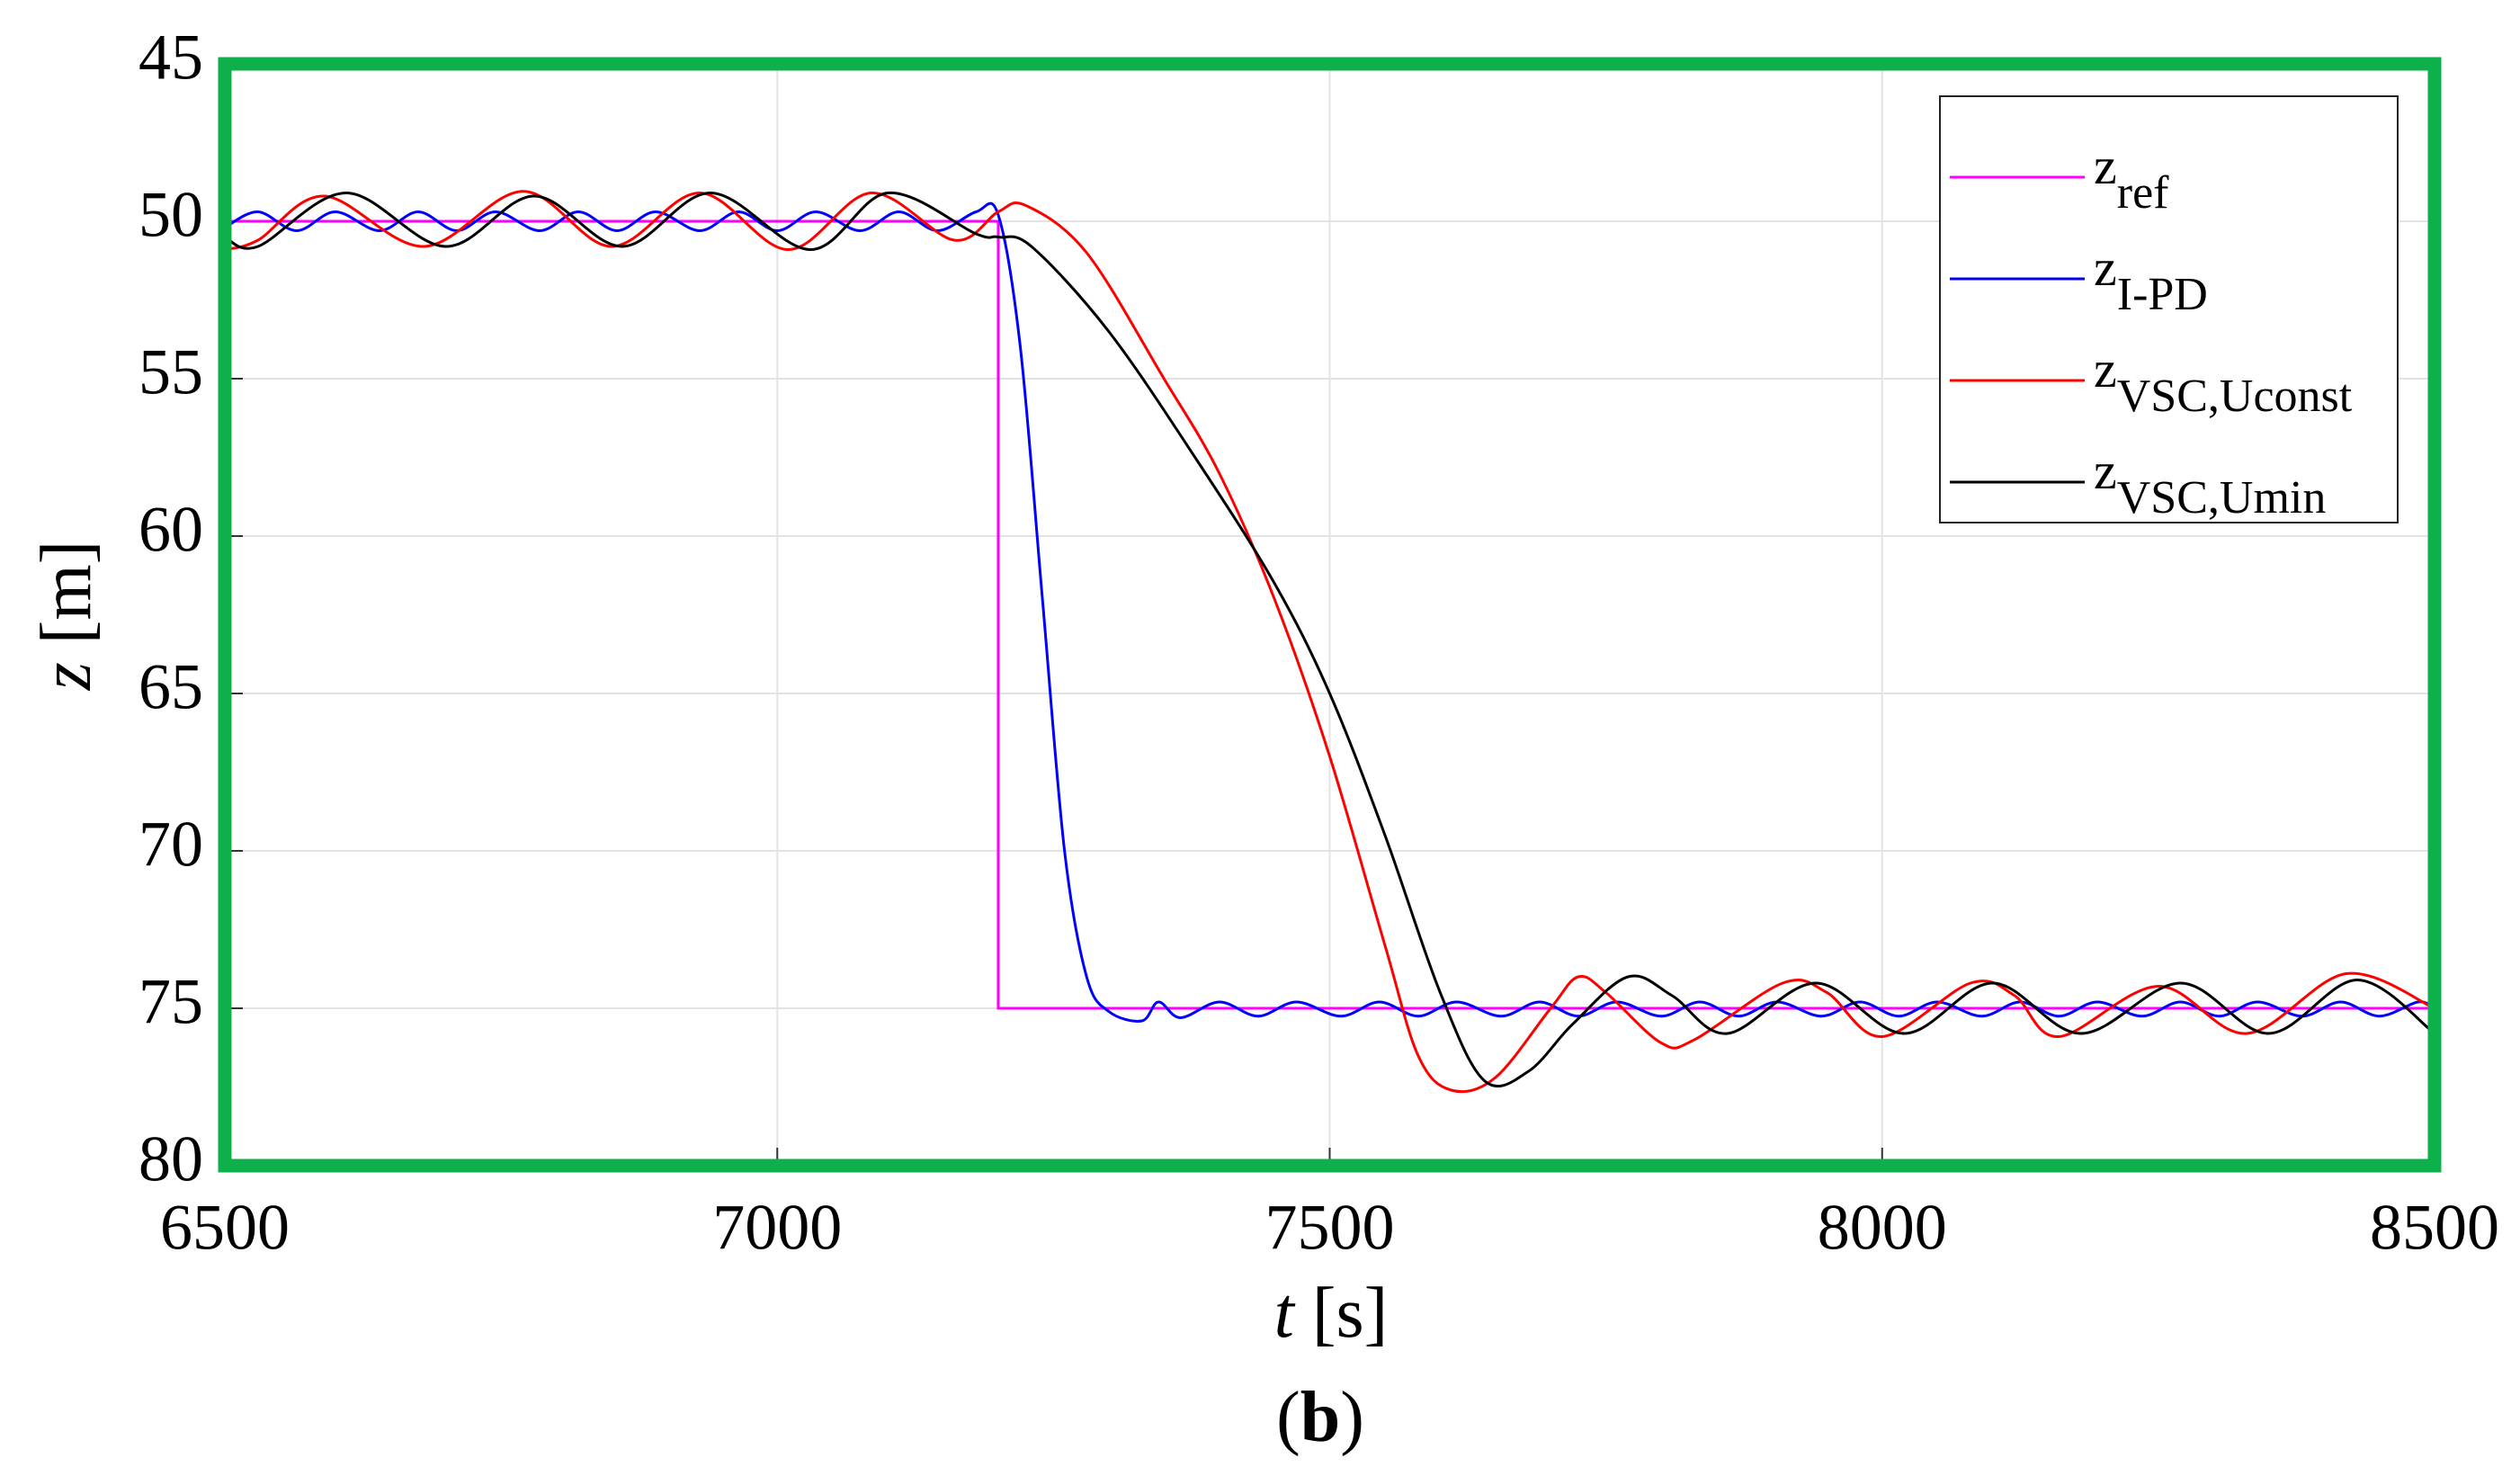 The width and height of the screenshot is (2520, 1476). Describe the element at coordinates (2162, 294) in the screenshot. I see `legend-subscript: I-PD` at that location.